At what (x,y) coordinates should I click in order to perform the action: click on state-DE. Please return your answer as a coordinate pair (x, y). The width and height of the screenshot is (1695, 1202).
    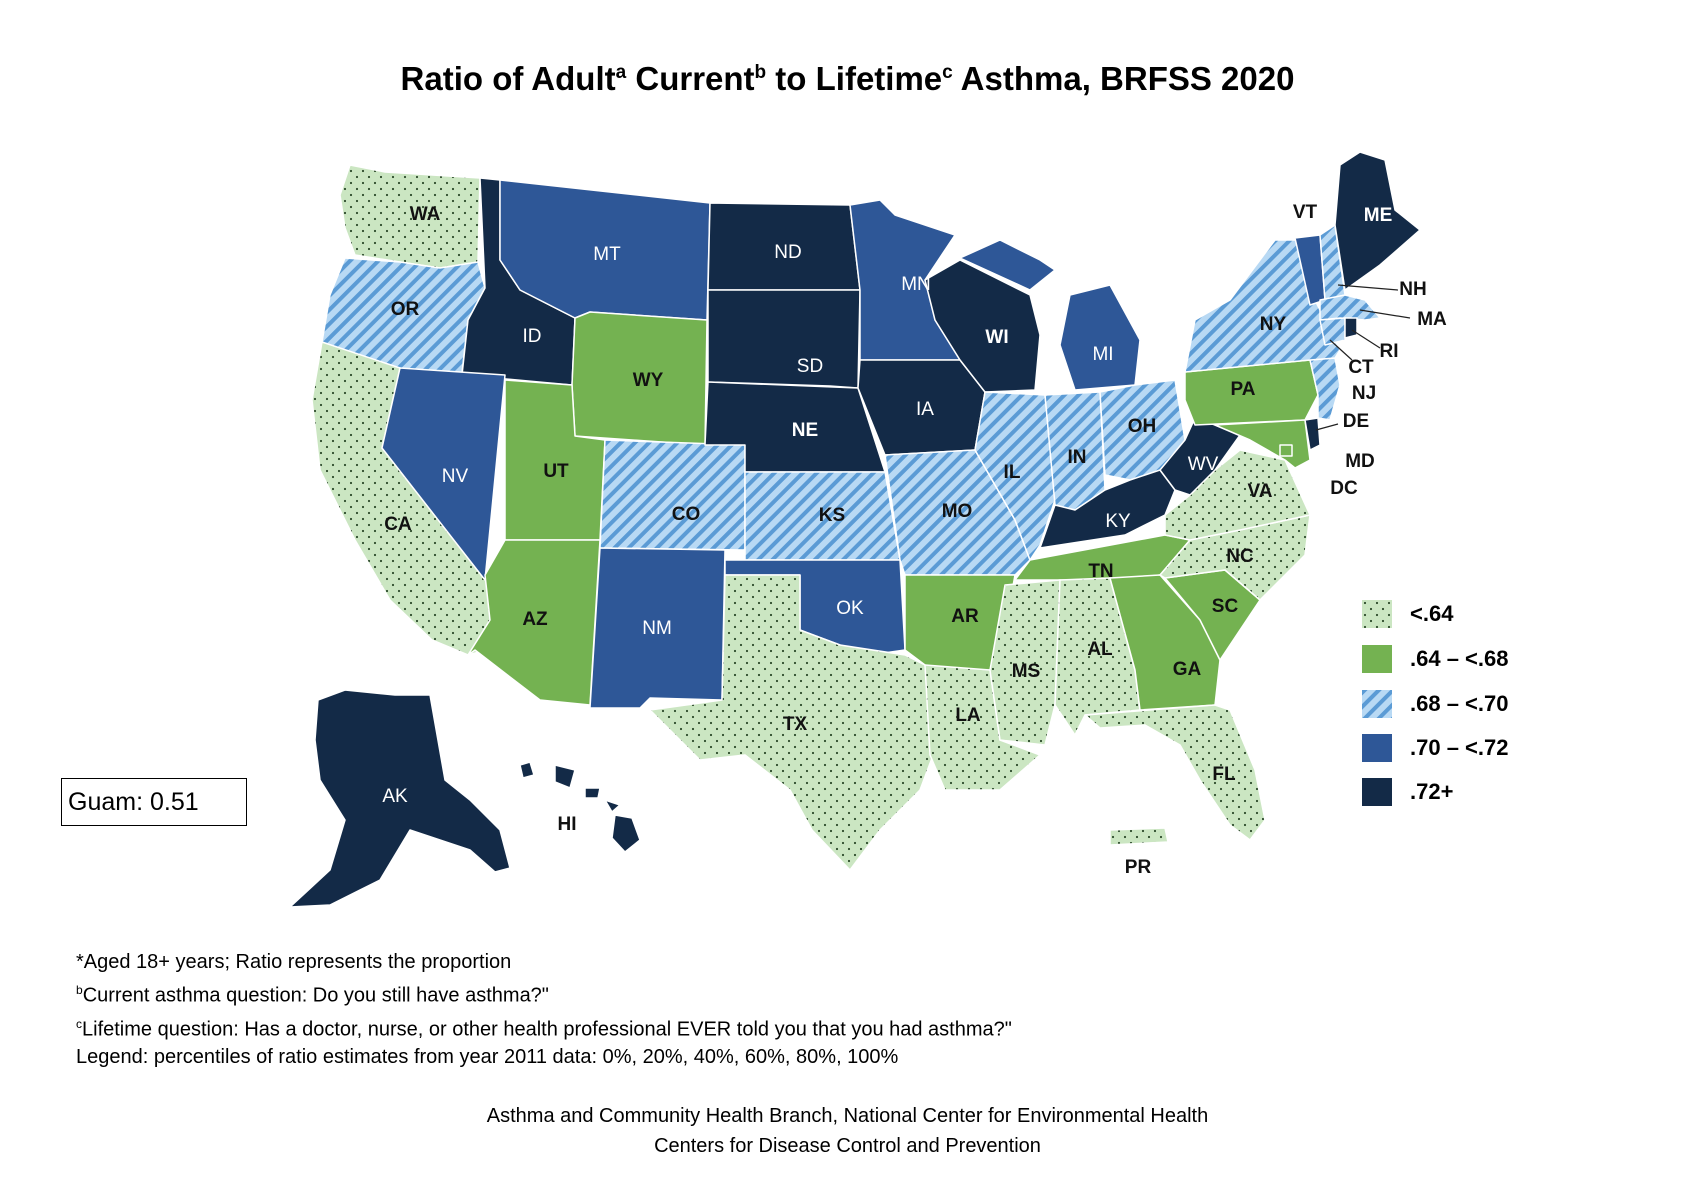
    Looking at the image, I should click on (1312, 434).